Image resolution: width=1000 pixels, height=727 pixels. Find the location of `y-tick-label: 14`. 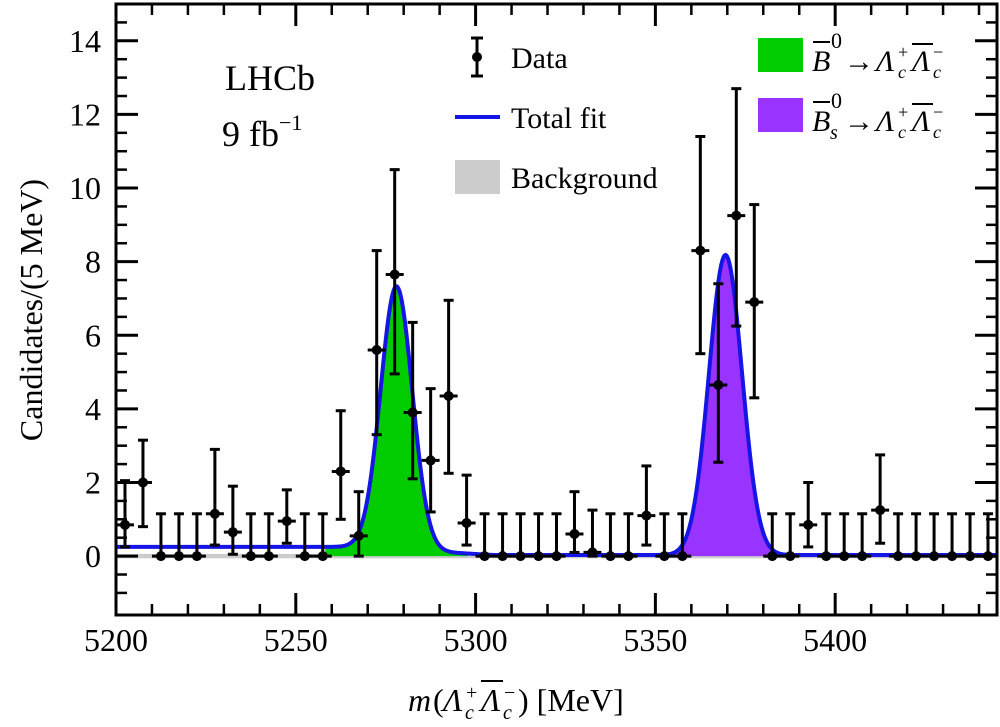

y-tick-label: 14 is located at coordinates (85, 41).